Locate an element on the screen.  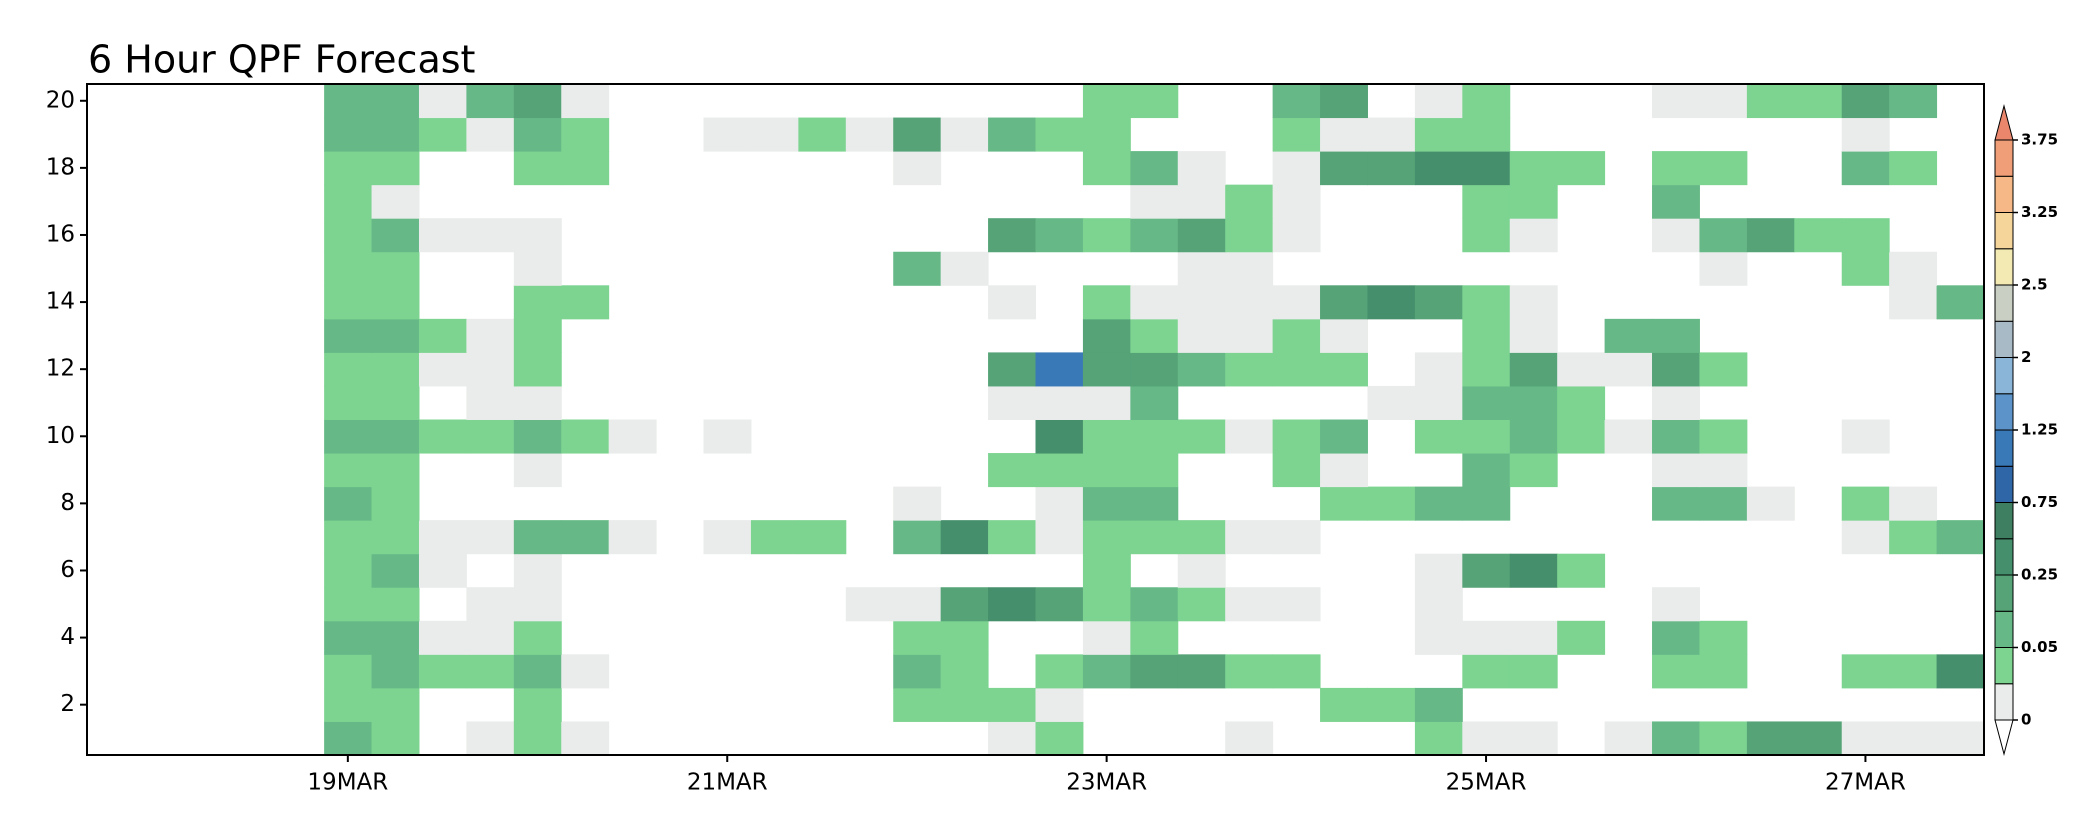
colorbar-under is located at coordinates (2004, 737).